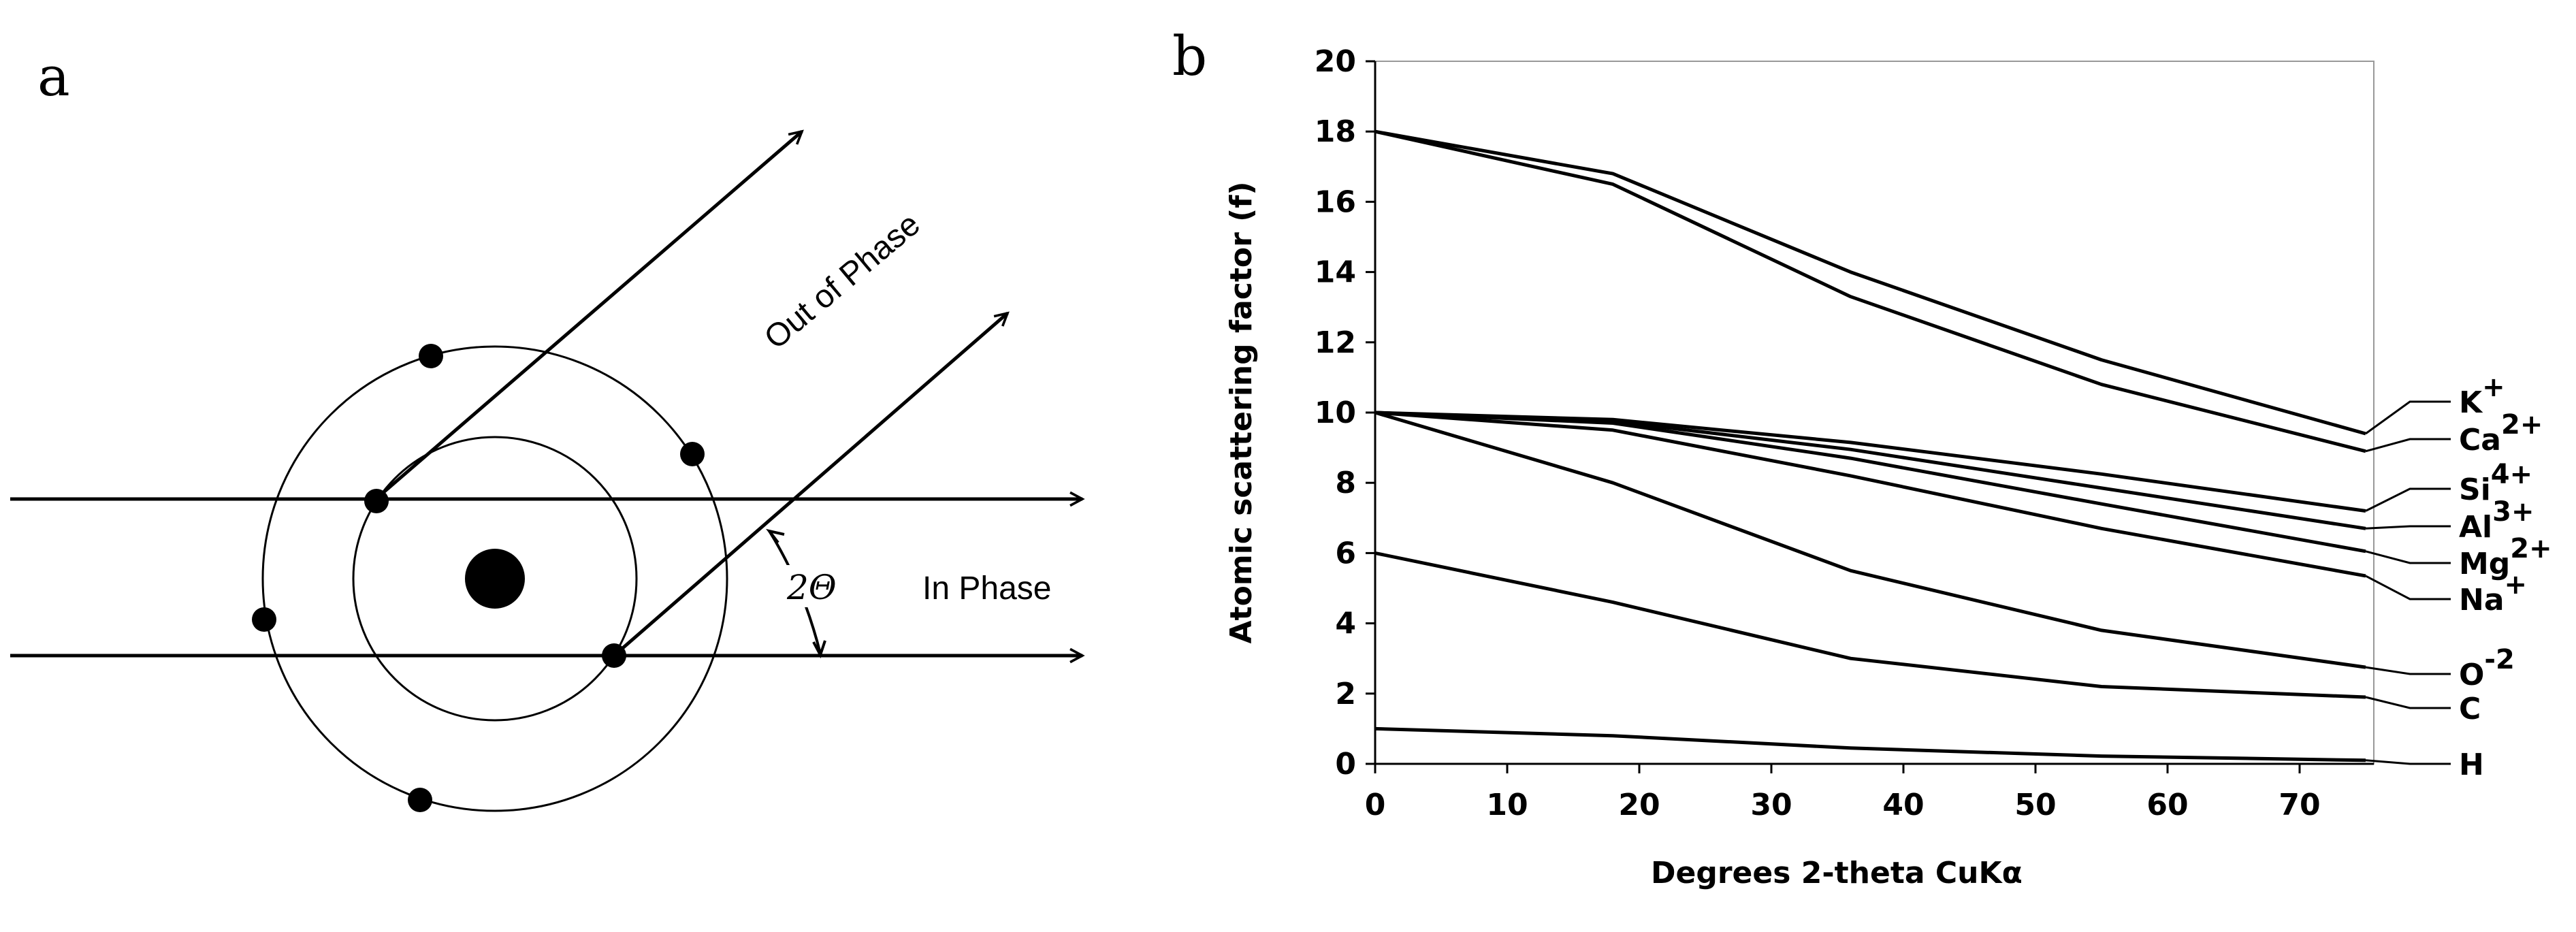 The height and width of the screenshot is (932, 2576). What do you see at coordinates (843, 281) in the screenshot?
I see `out-of-phase-label: Out of Phase` at bounding box center [843, 281].